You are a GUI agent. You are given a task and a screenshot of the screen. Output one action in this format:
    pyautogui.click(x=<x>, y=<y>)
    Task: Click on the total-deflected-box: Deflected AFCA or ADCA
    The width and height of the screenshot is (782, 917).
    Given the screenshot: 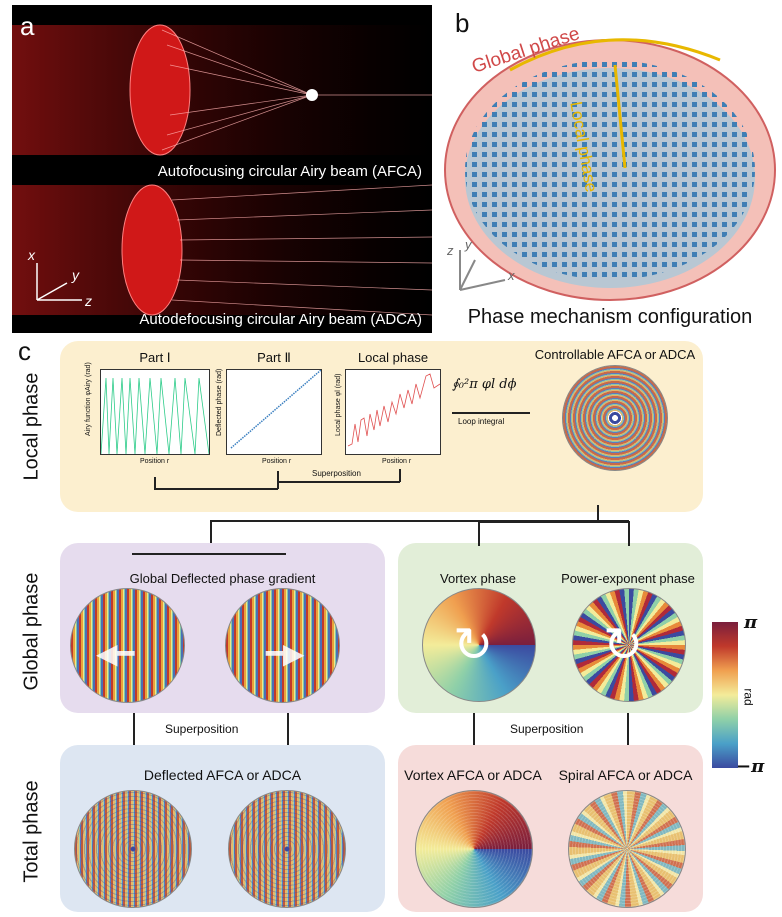 What is the action you would take?
    pyautogui.click(x=222, y=828)
    